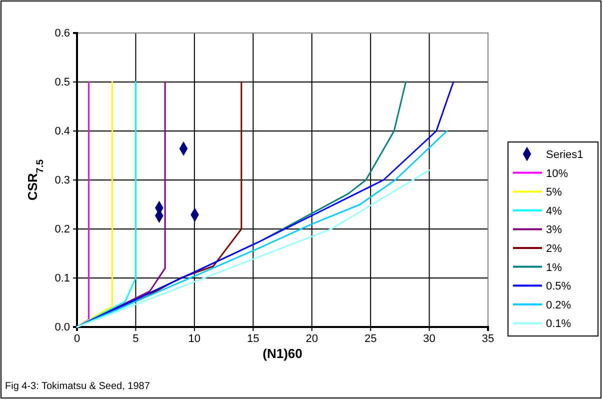 This screenshot has width=603, height=401. Describe the element at coordinates (554, 192) in the screenshot. I see `legend-label: 5%` at that location.